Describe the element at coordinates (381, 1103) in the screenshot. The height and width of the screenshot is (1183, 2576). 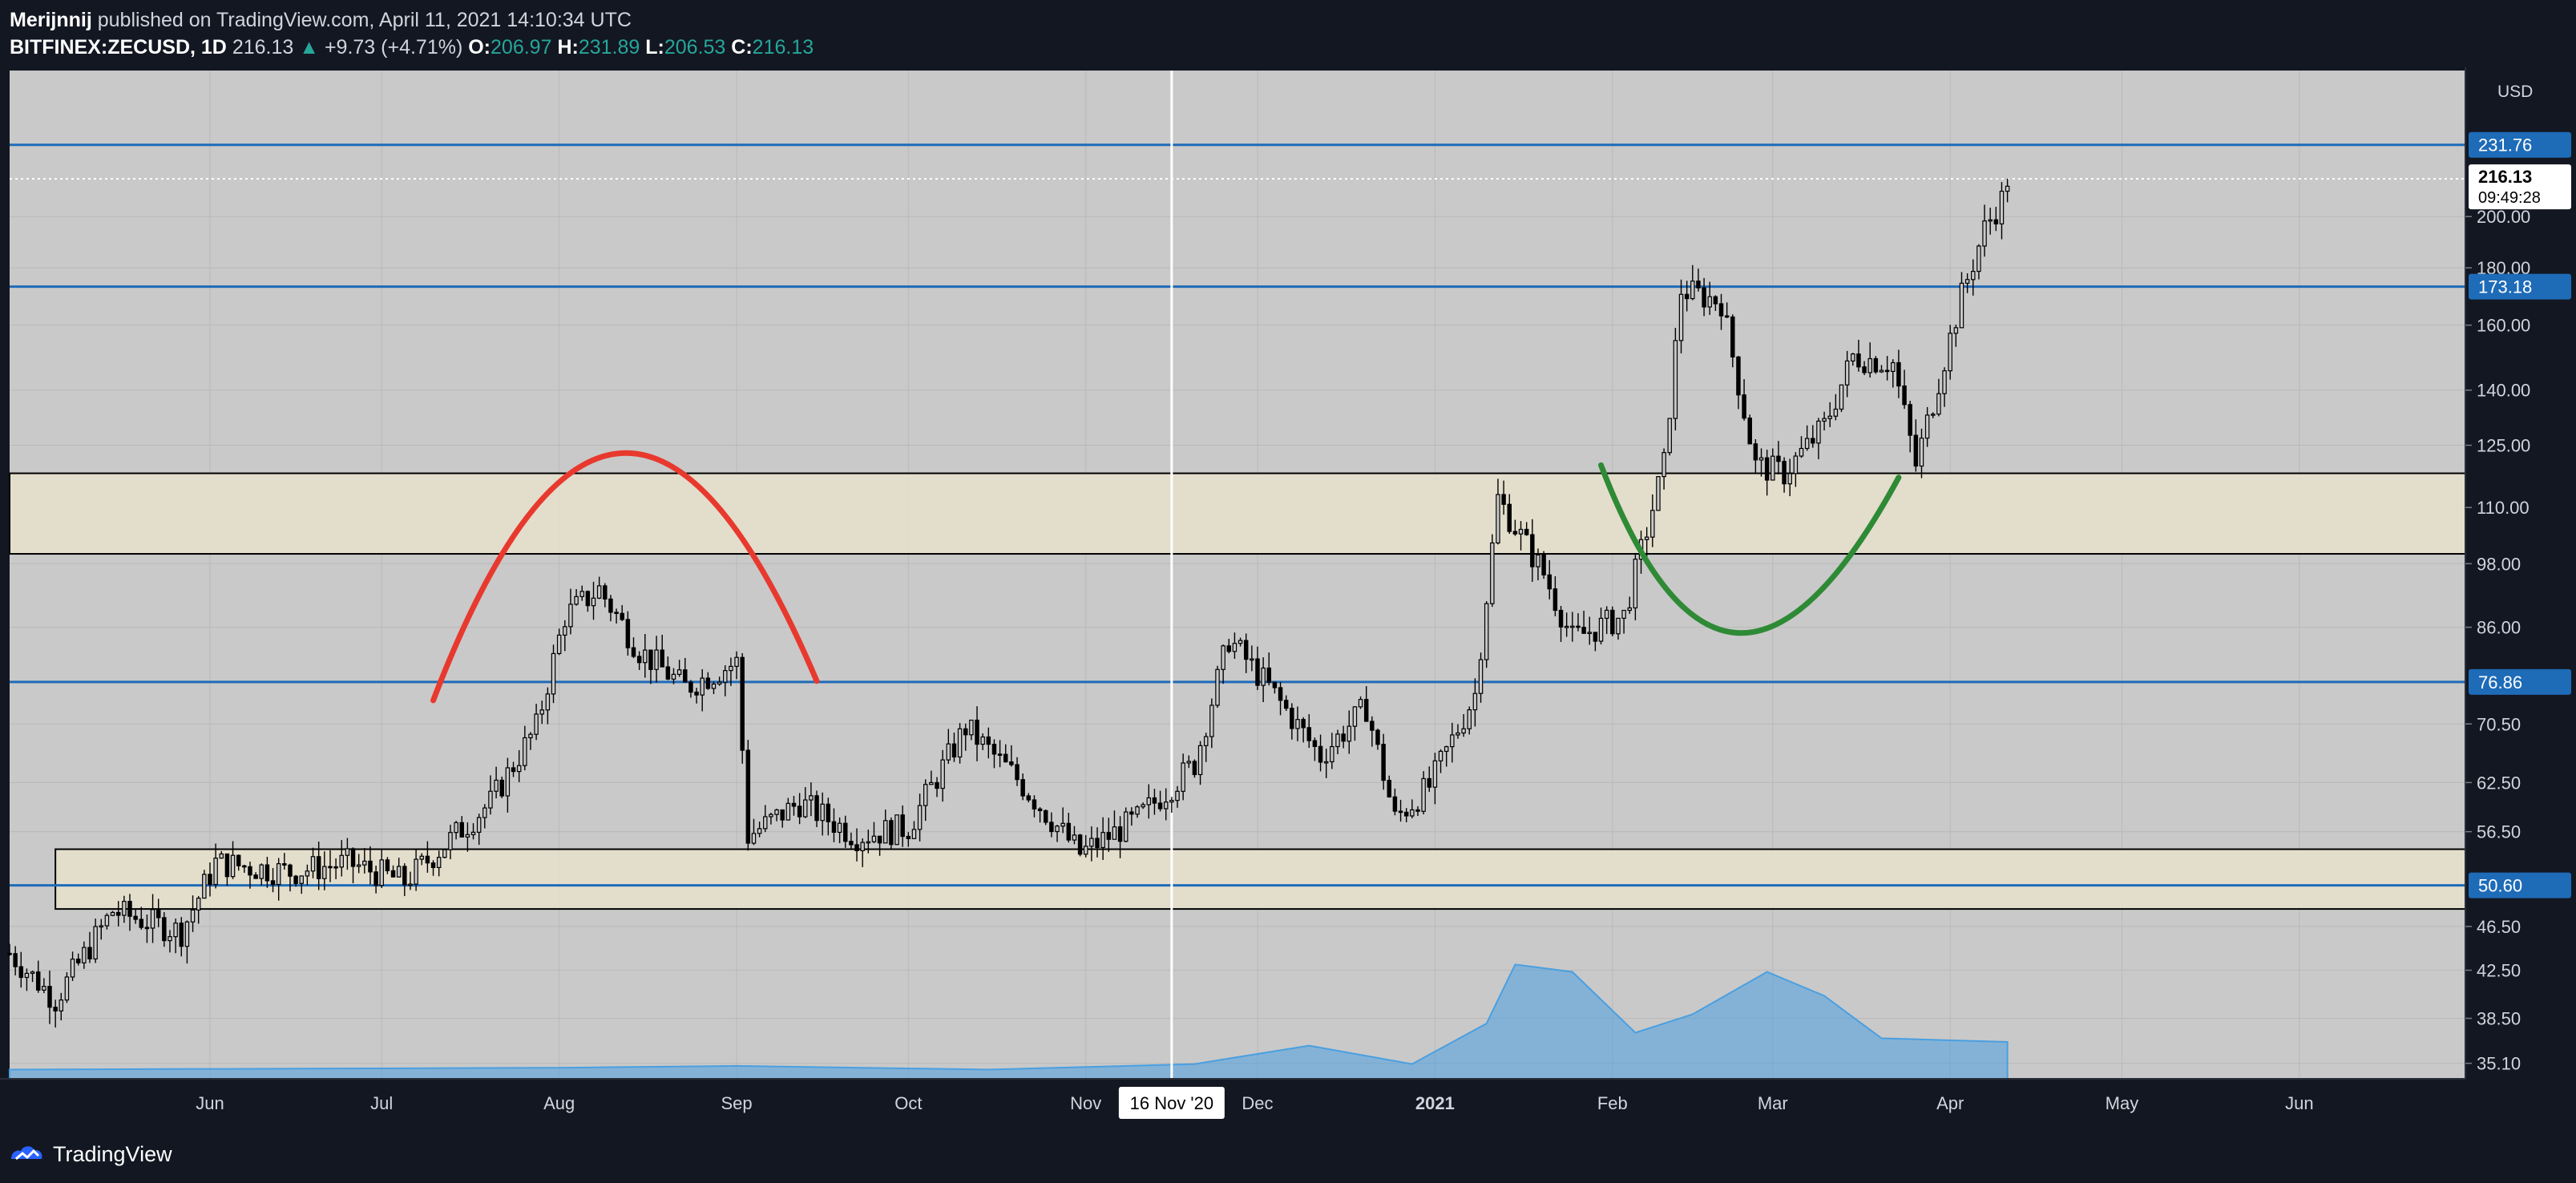
I see `time-tick-label: Jul` at that location.